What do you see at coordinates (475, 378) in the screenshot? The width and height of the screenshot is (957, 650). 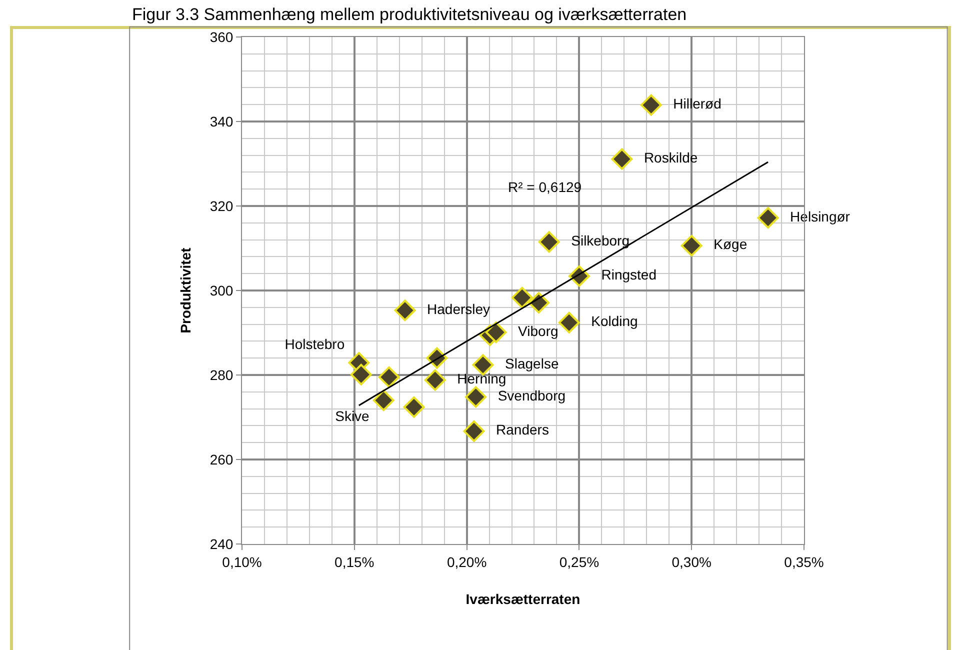 I see `data-label: Herning` at bounding box center [475, 378].